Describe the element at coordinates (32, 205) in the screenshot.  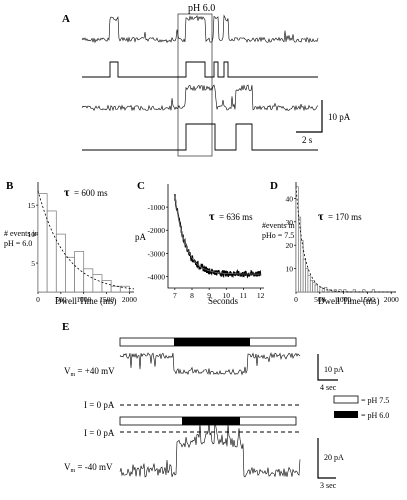
I see `y-tick-label: 15` at that location.